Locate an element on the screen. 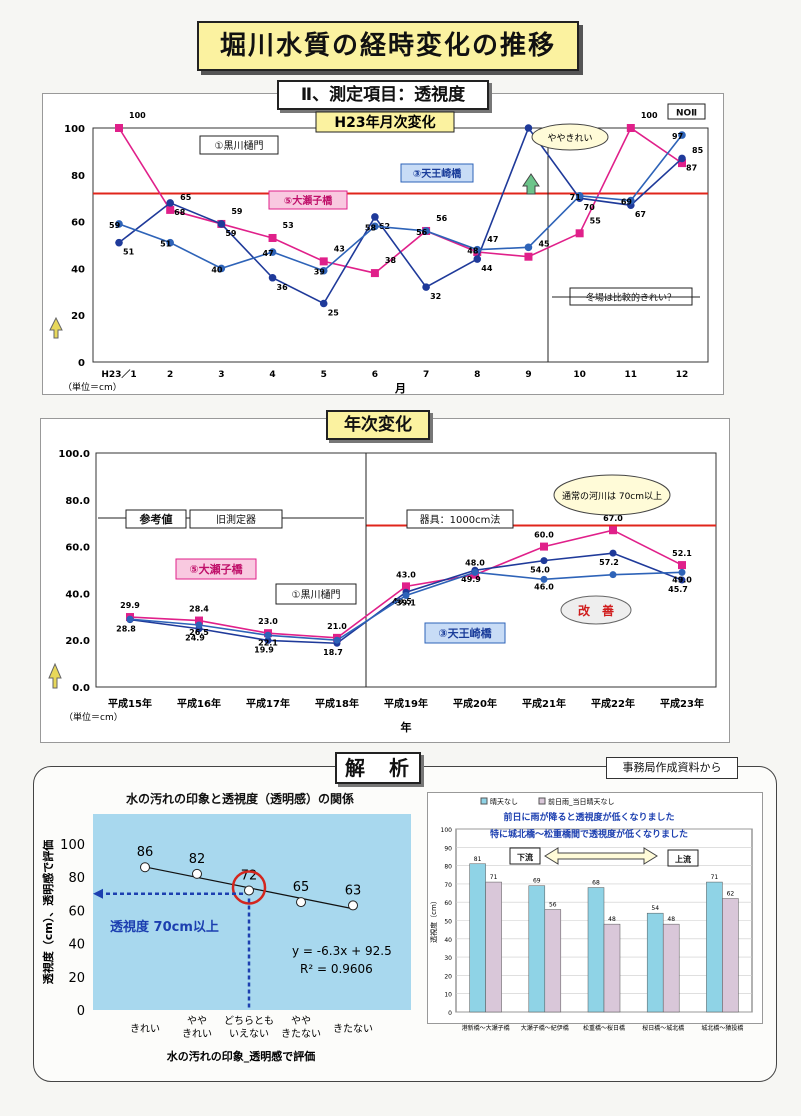  bar-value-label: 81 is located at coordinates (478, 859).